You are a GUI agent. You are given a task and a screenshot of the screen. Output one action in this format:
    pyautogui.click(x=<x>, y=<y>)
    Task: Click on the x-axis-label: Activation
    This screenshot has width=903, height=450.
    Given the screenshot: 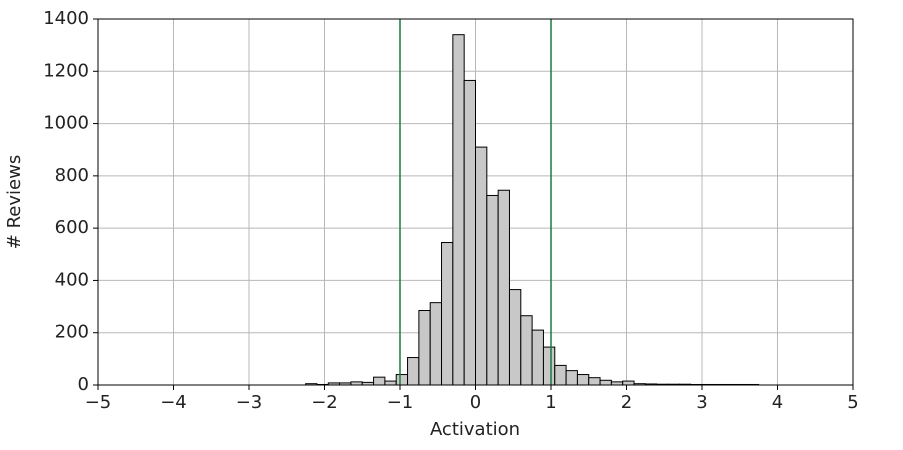 What is the action you would take?
    pyautogui.click(x=475, y=429)
    